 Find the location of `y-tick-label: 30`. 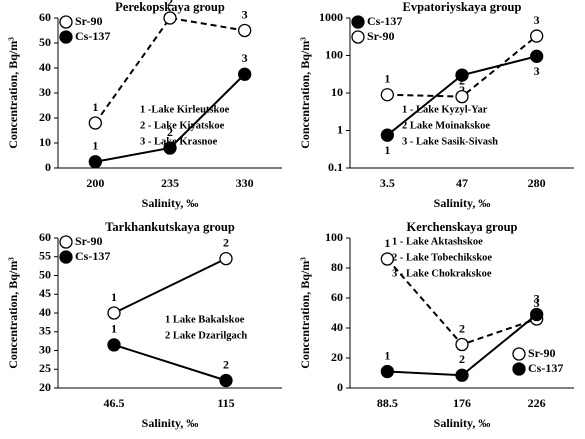

y-tick-label: 30 is located at coordinates (45, 92).